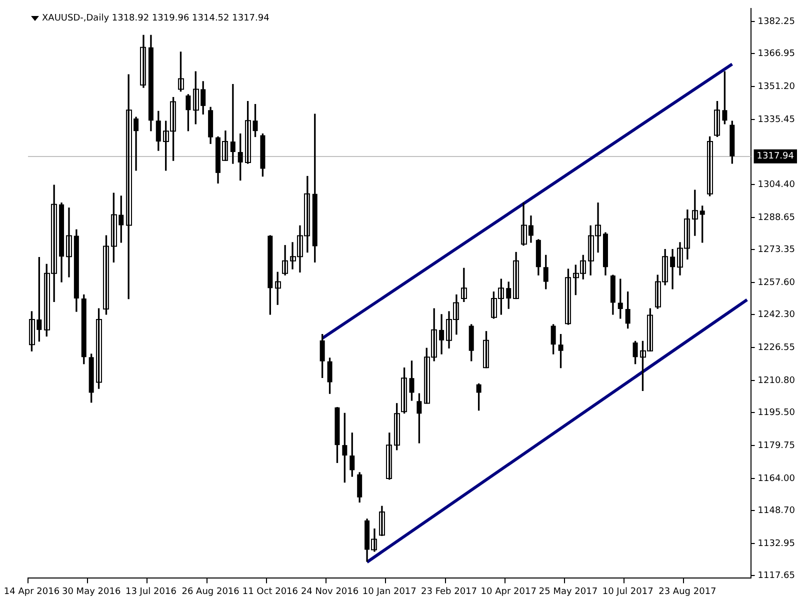 This screenshot has height=600, width=800. Describe the element at coordinates (91, 591) in the screenshot. I see `x-tick-label: 30 May 2016` at that location.